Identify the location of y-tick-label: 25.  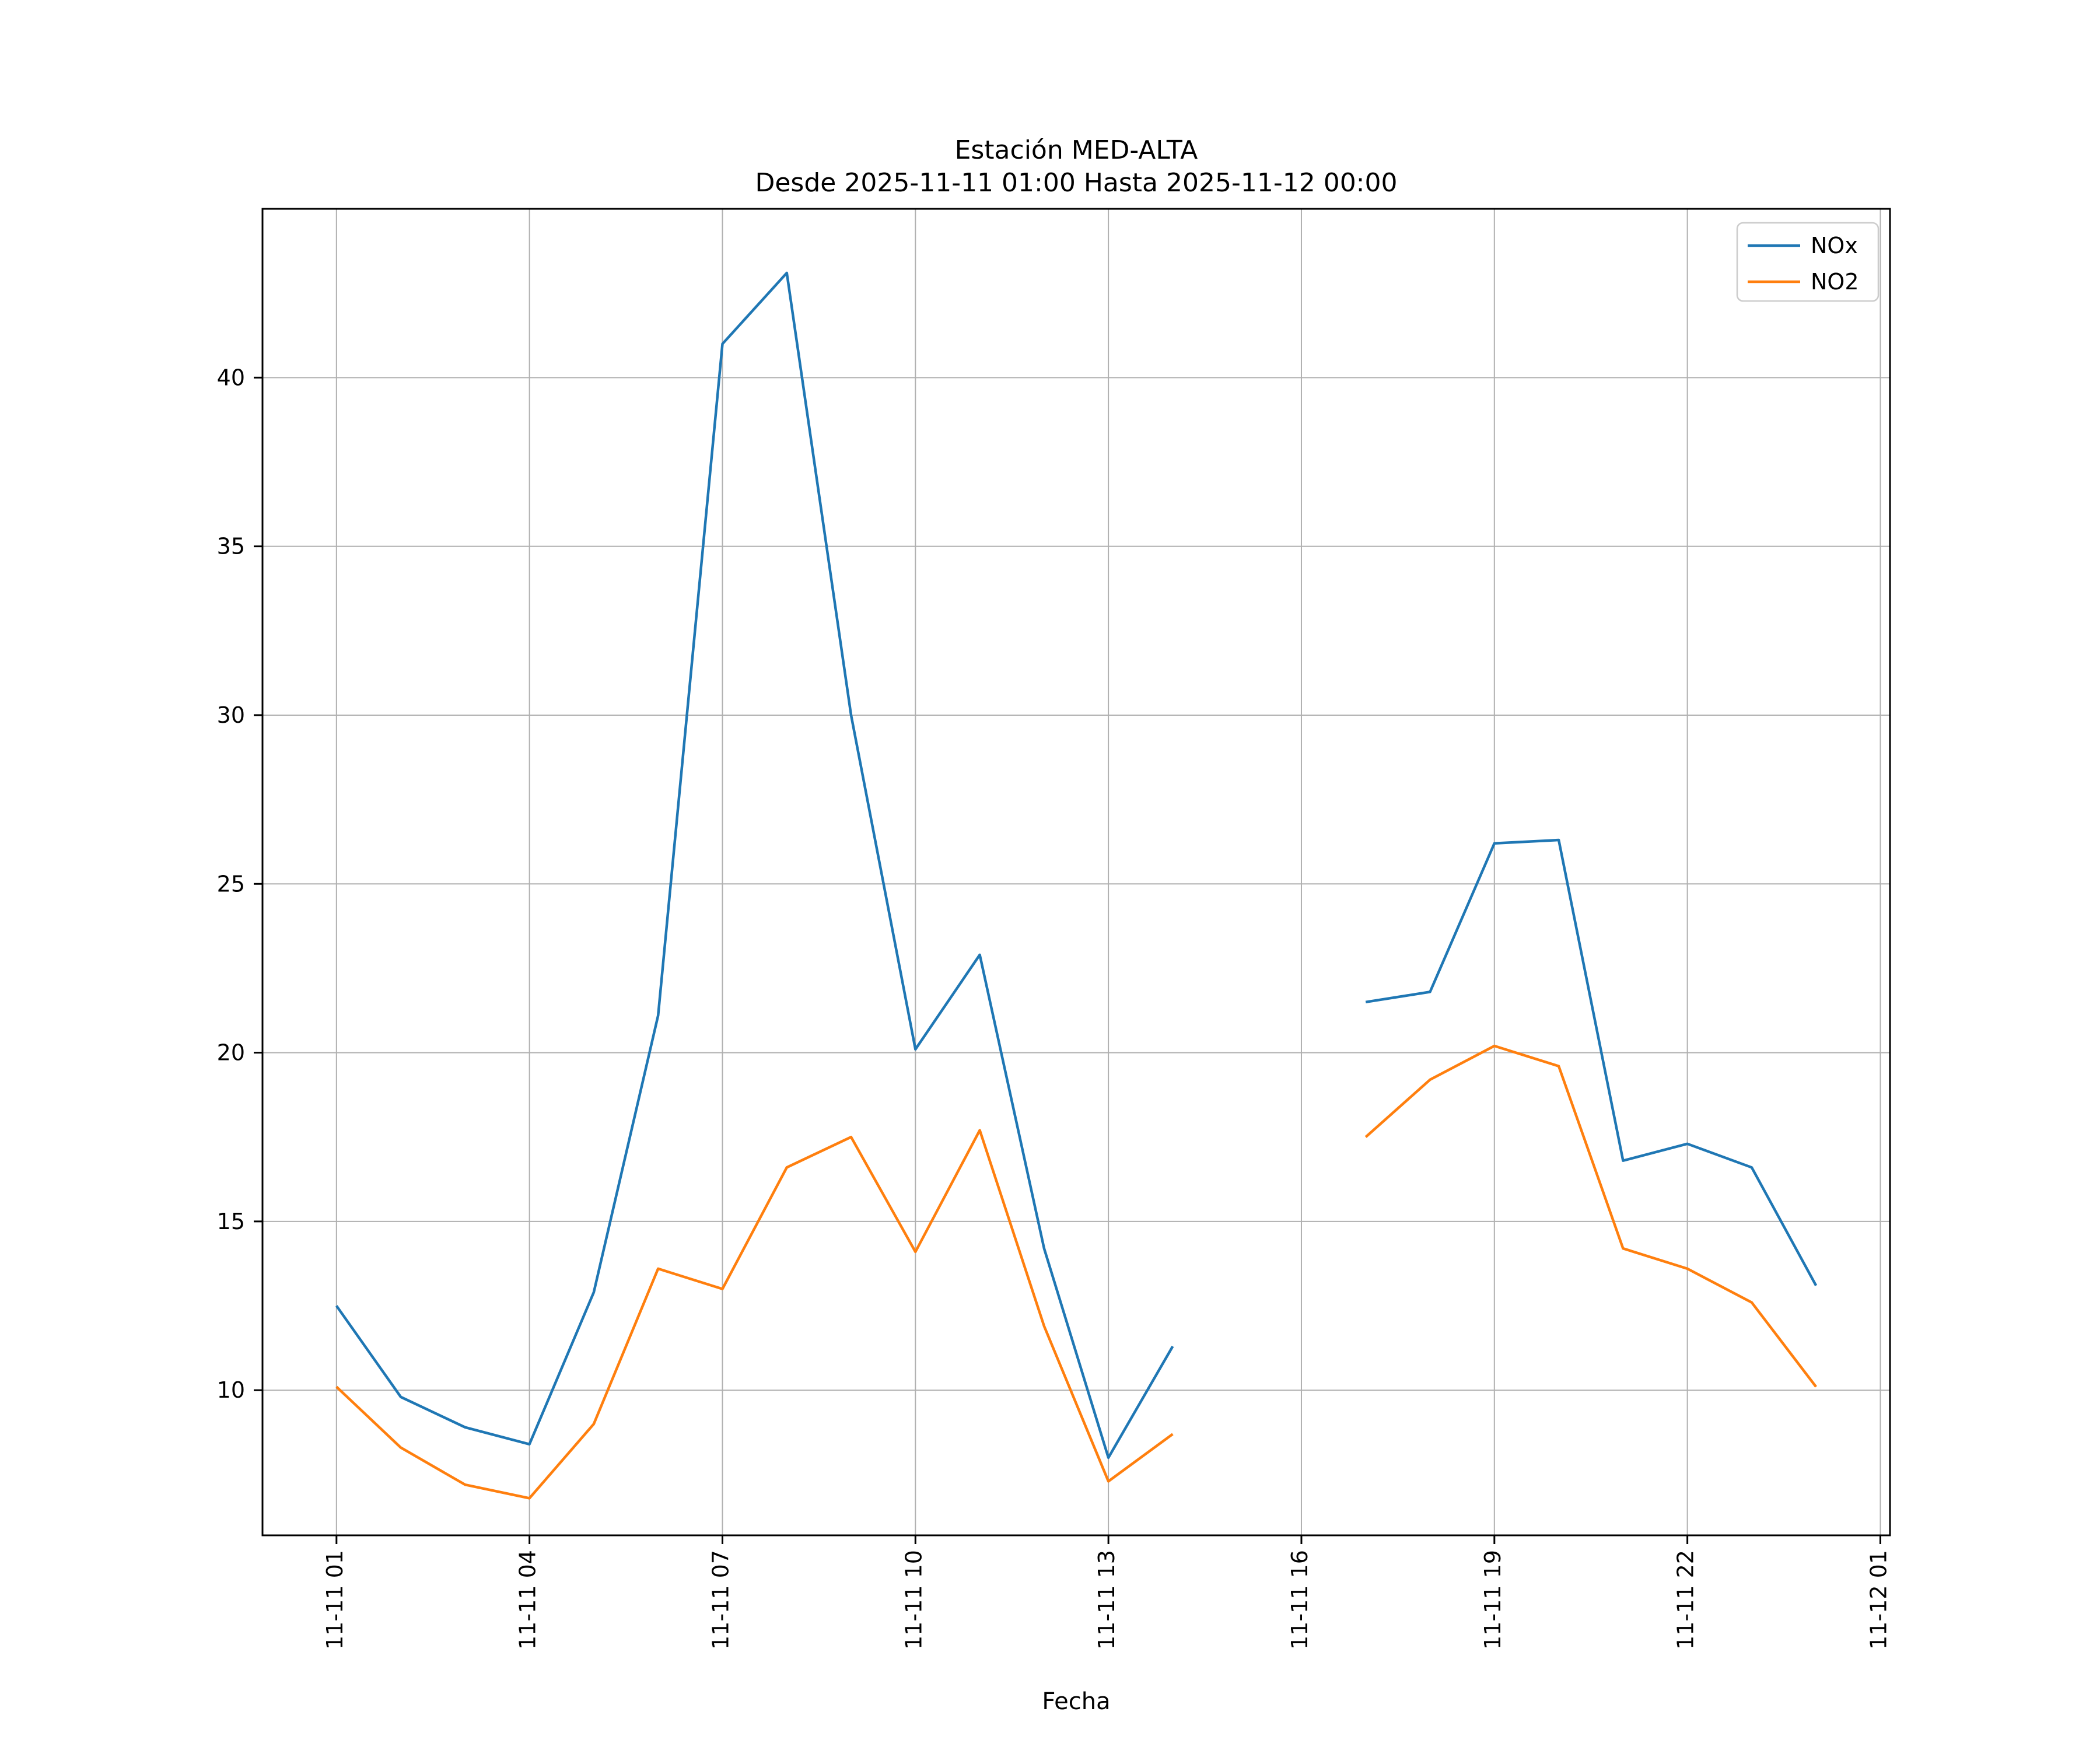
(231, 884).